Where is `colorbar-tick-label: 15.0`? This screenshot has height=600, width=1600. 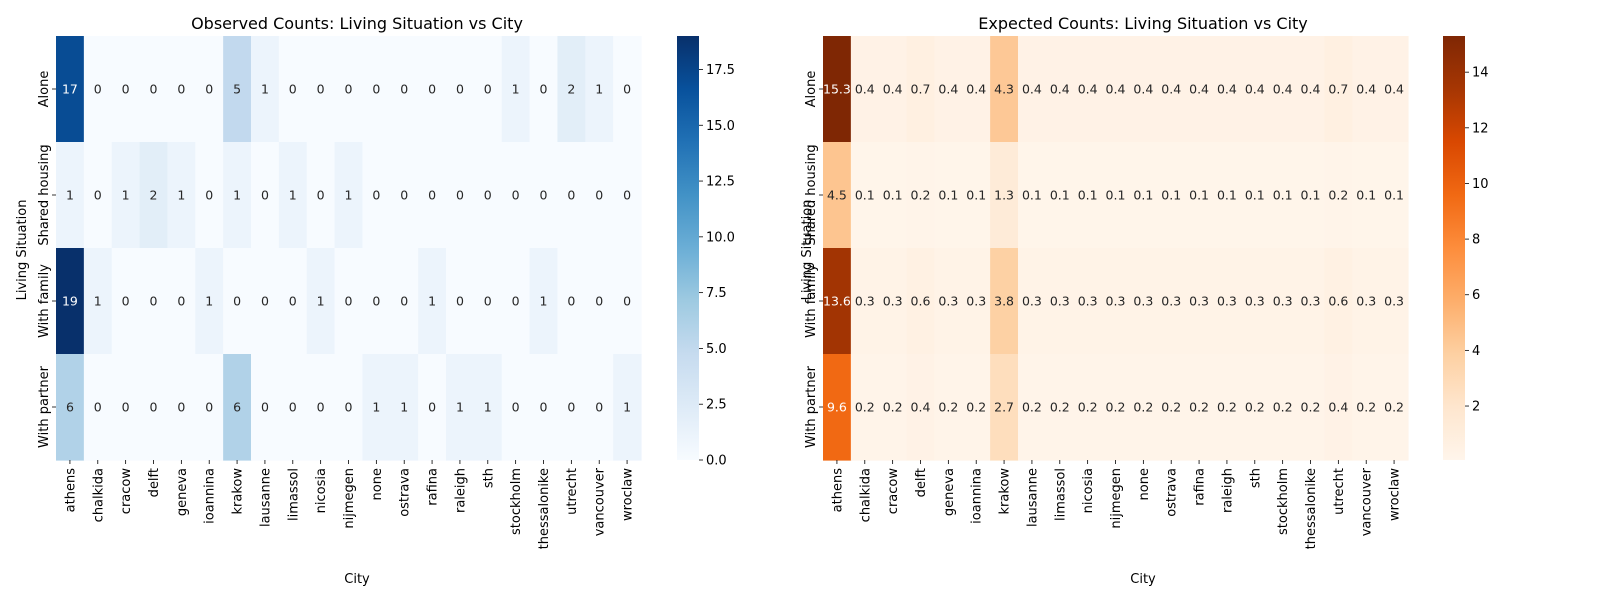 colorbar-tick-label: 15.0 is located at coordinates (720, 126).